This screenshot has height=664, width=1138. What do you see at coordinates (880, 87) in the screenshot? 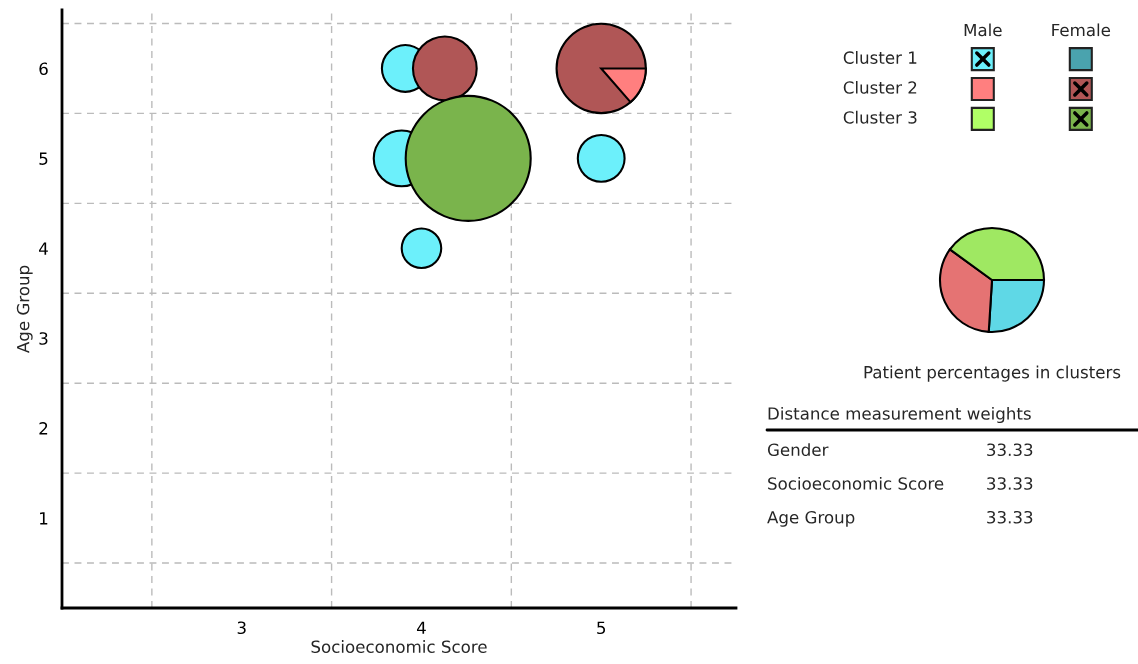
I see `category-label: Cluster 2` at bounding box center [880, 87].